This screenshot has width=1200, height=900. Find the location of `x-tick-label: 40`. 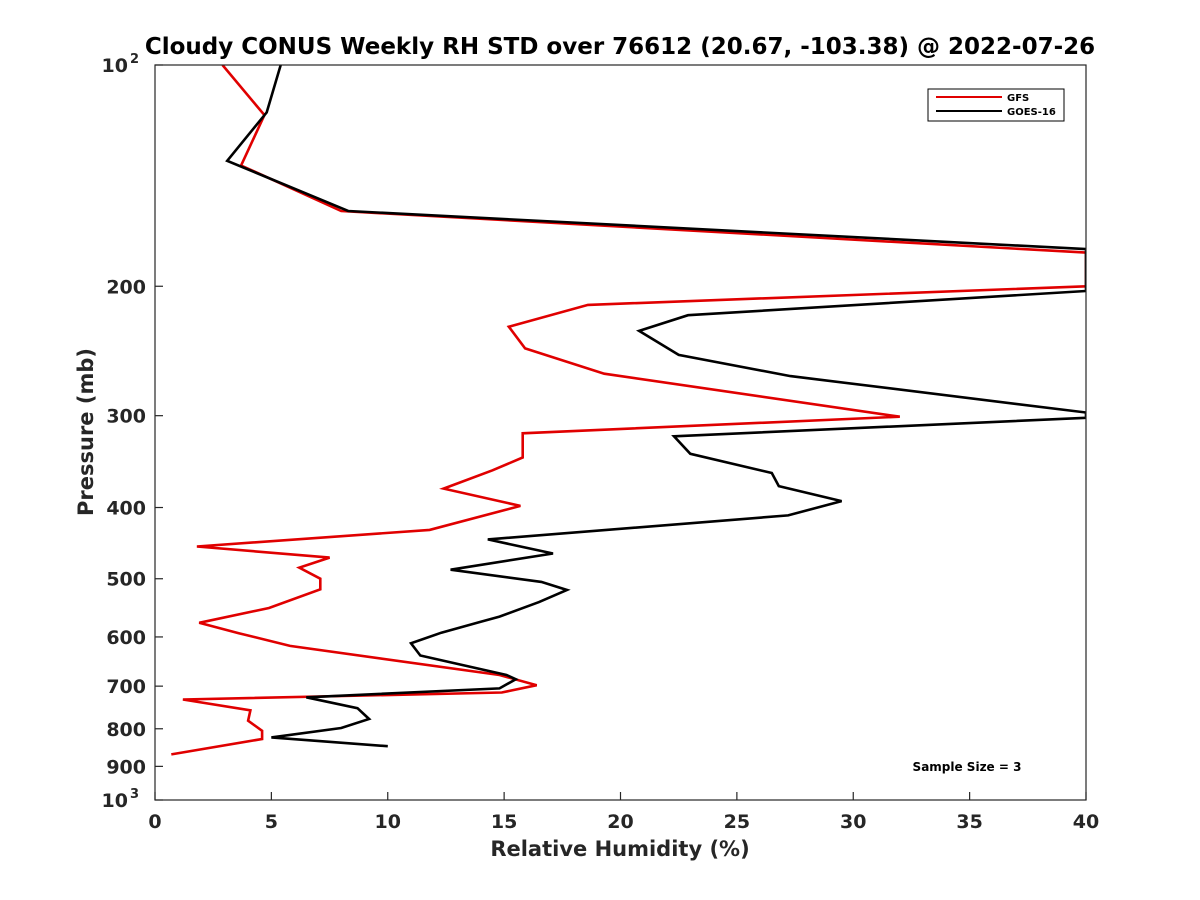

x-tick-label: 40 is located at coordinates (1086, 822).